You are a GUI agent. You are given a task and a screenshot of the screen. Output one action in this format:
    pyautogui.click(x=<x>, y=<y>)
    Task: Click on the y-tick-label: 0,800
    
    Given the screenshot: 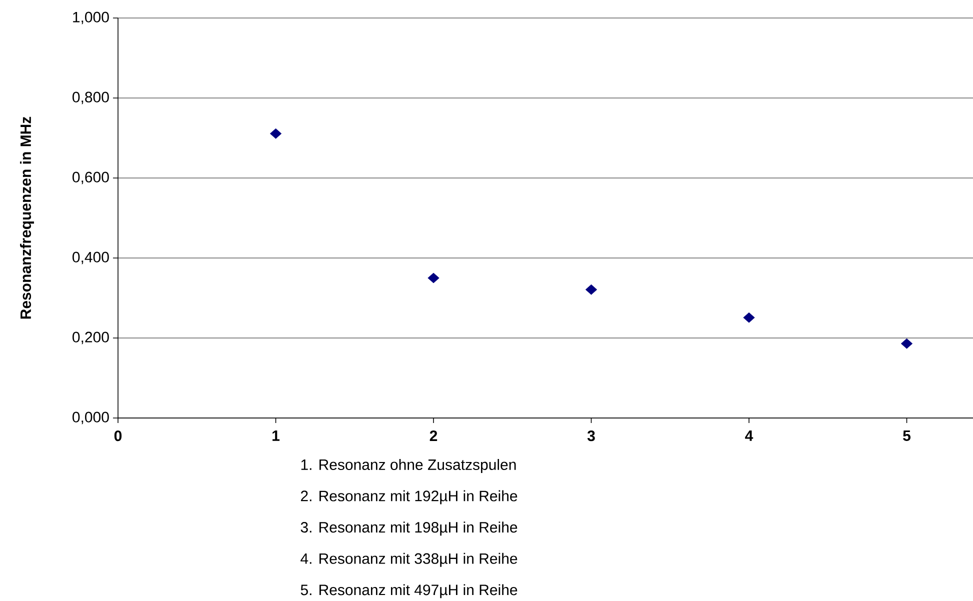 What is the action you would take?
    pyautogui.click(x=90, y=98)
    